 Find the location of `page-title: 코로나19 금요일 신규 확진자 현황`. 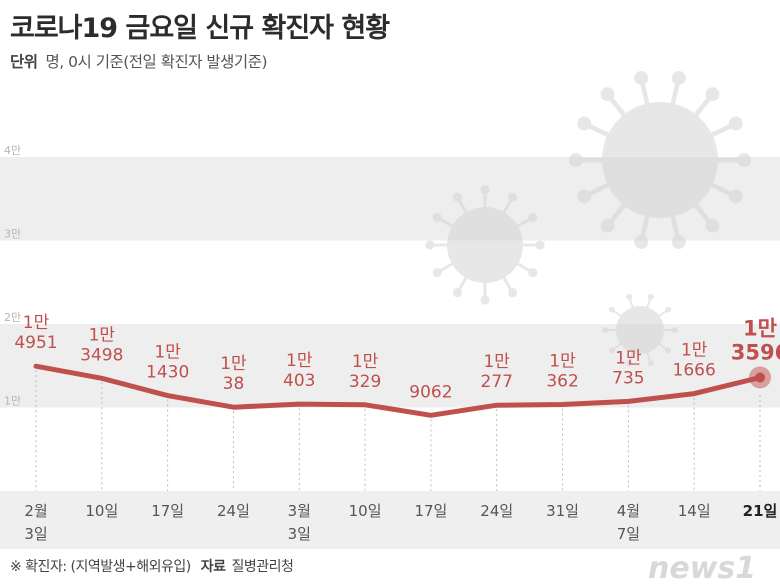

page-title: 코로나19 금요일 신규 확진자 현황 is located at coordinates (200, 28).